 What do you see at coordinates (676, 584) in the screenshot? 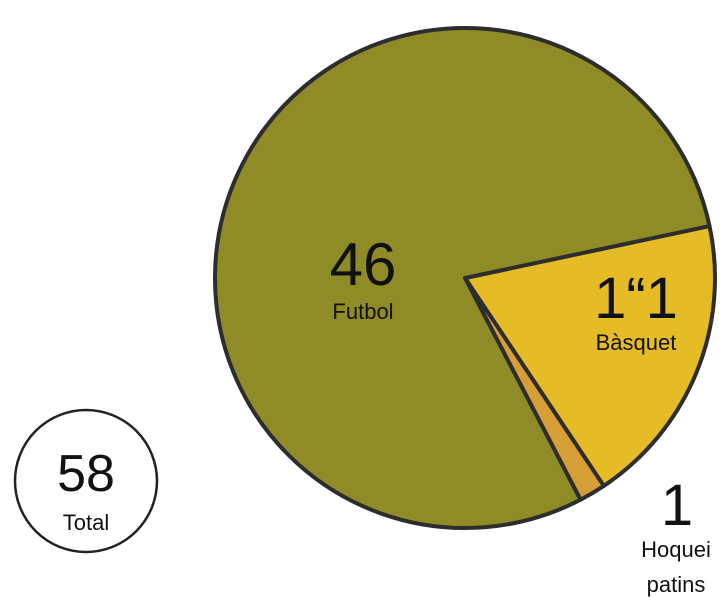
I see `category-label-hoquei-patins: patins` at bounding box center [676, 584].